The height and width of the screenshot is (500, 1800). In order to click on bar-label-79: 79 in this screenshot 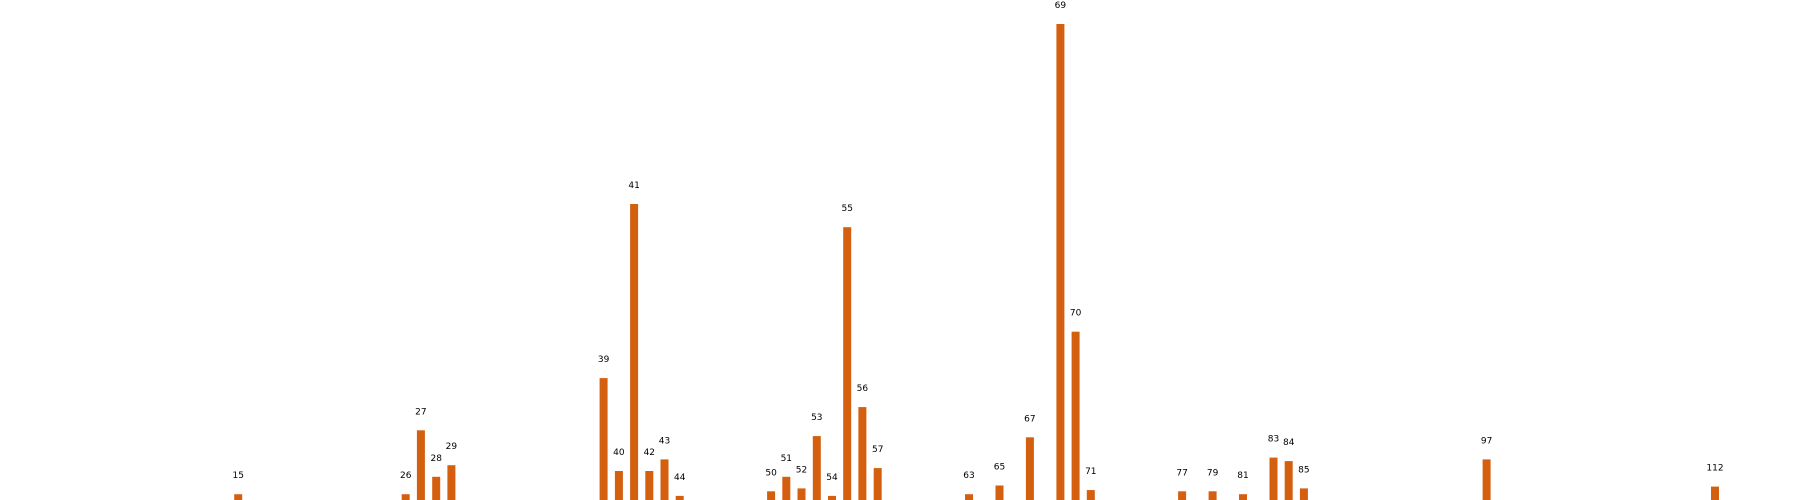, I will do `click(1213, 473)`.